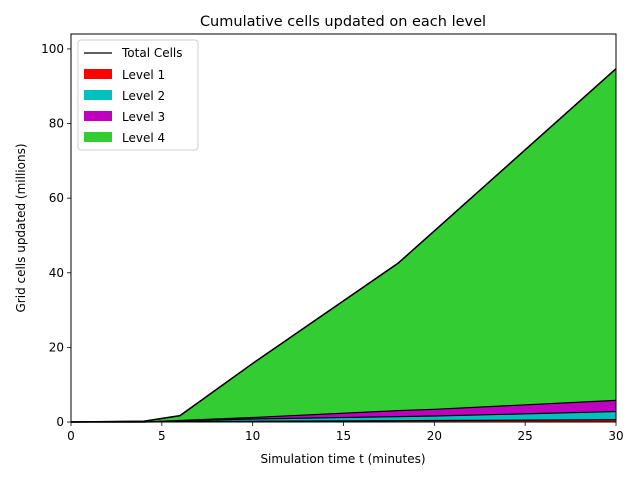  I want to click on legend-label-total-cells: Total Cells, so click(152, 53).